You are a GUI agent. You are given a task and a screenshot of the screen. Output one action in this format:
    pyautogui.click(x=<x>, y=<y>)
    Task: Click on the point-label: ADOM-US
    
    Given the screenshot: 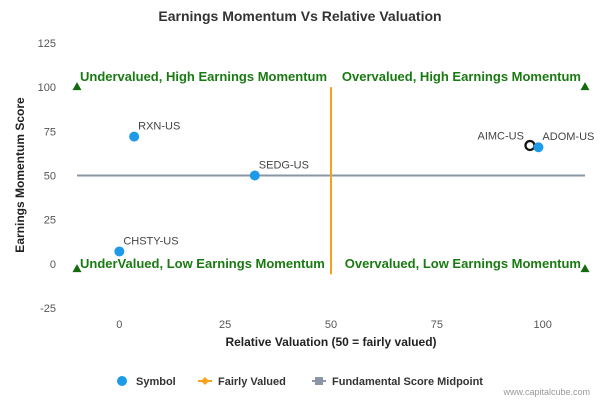 What is the action you would take?
    pyautogui.click(x=568, y=137)
    